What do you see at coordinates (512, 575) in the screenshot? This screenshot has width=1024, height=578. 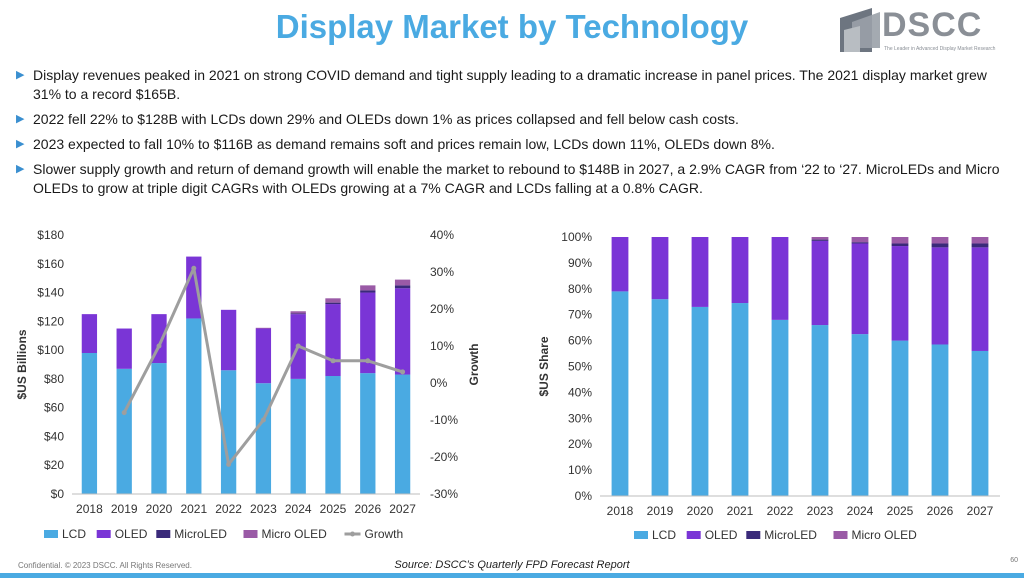 I see `bottom-accent-bar` at bounding box center [512, 575].